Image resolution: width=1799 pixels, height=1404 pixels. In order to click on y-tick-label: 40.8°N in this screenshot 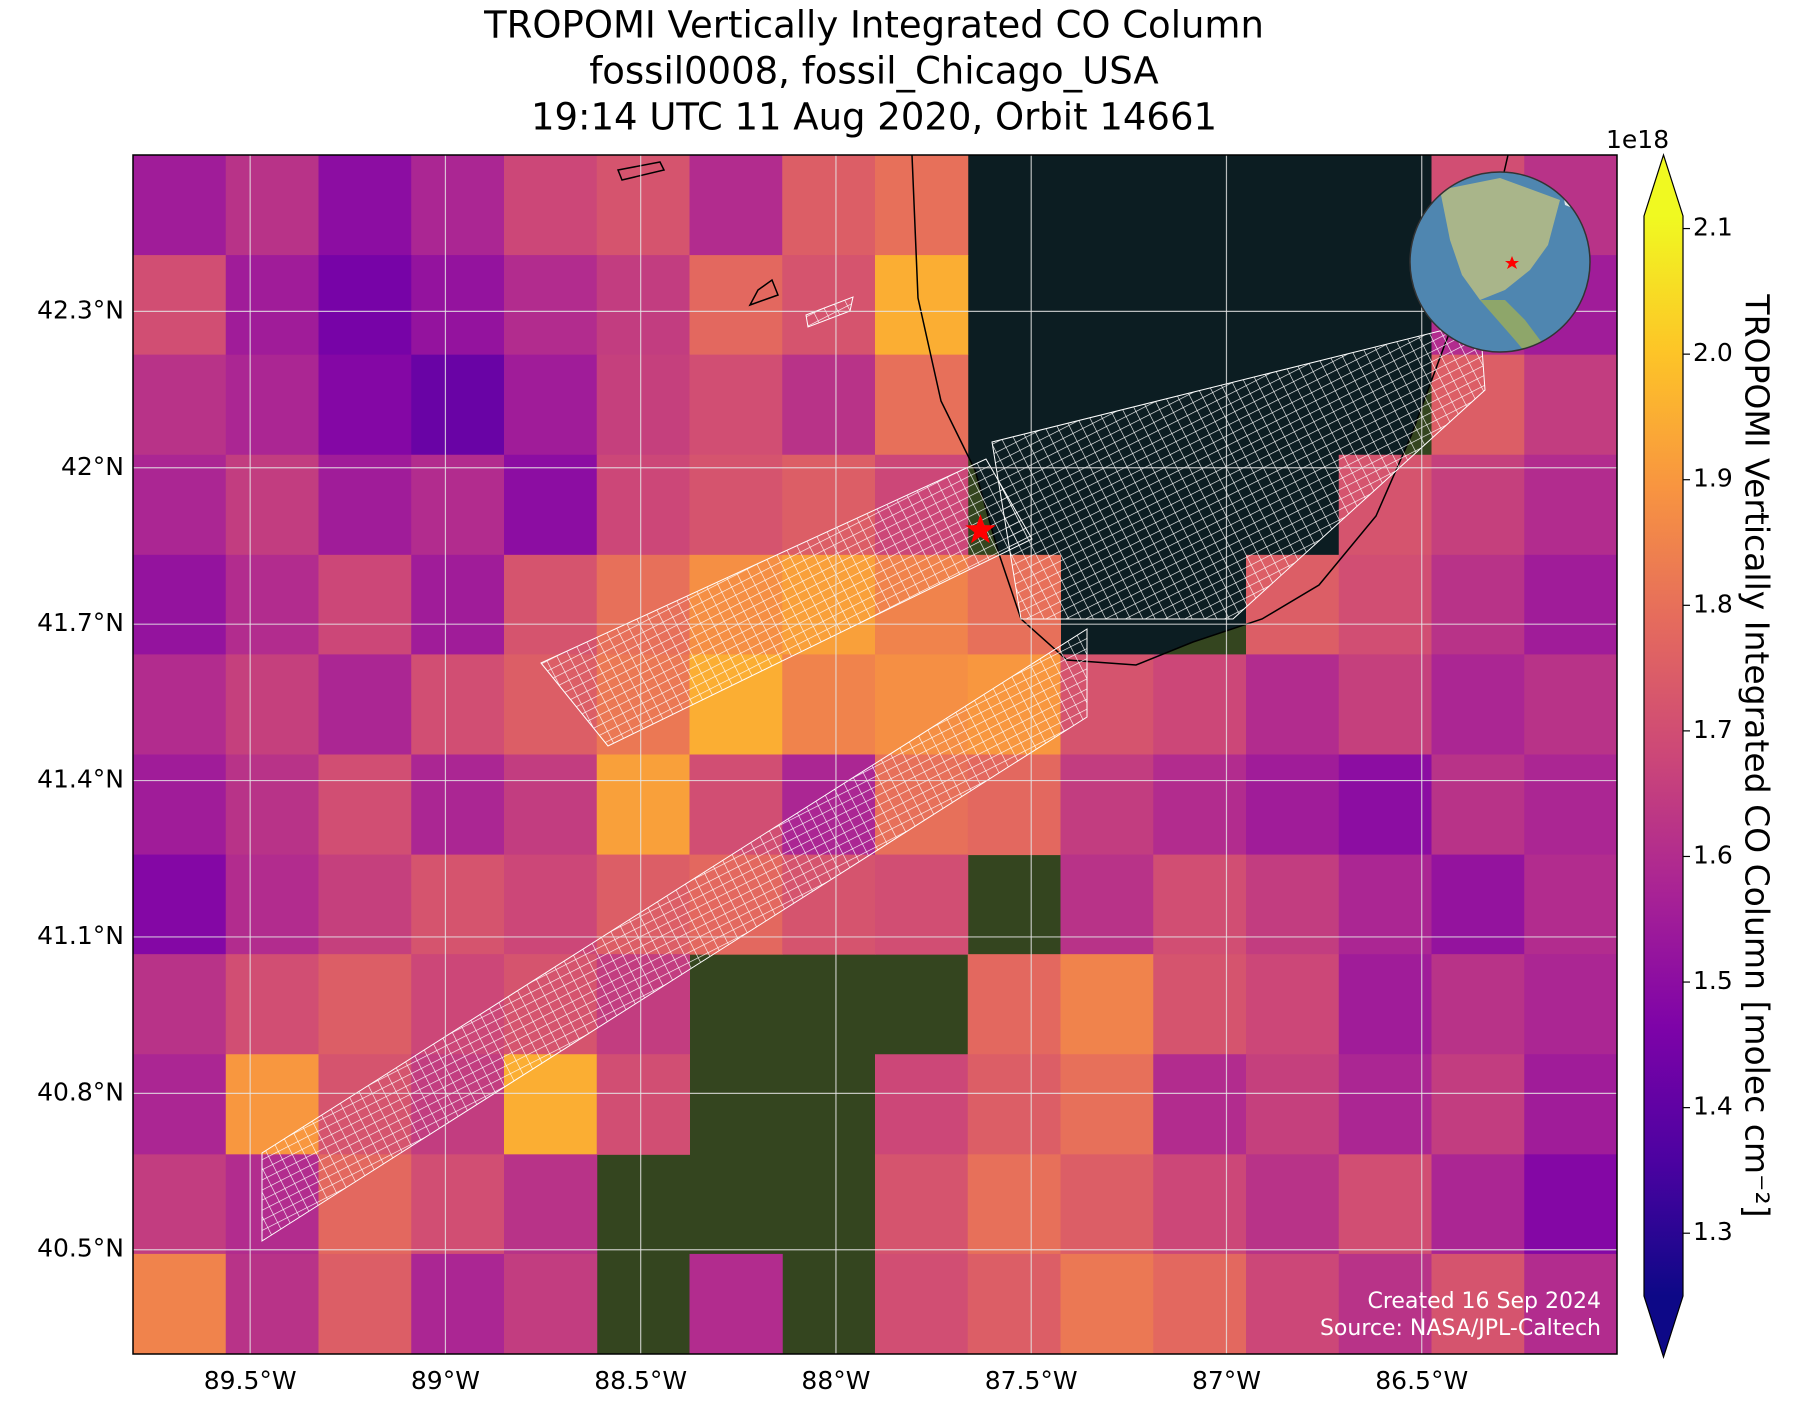, I will do `click(80, 1091)`.